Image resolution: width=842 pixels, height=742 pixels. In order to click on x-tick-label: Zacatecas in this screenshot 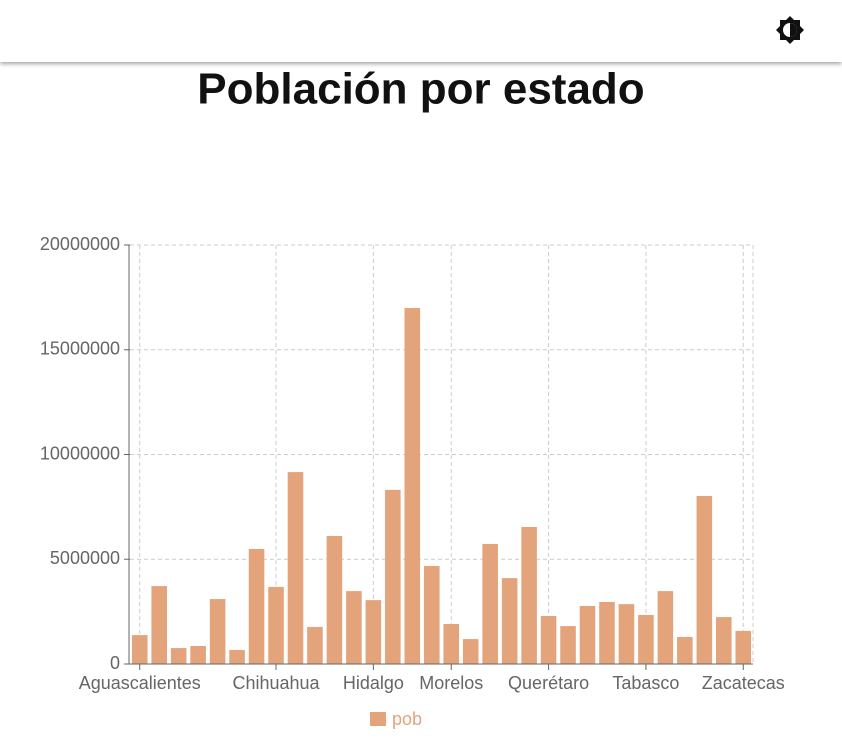, I will do `click(743, 683)`.